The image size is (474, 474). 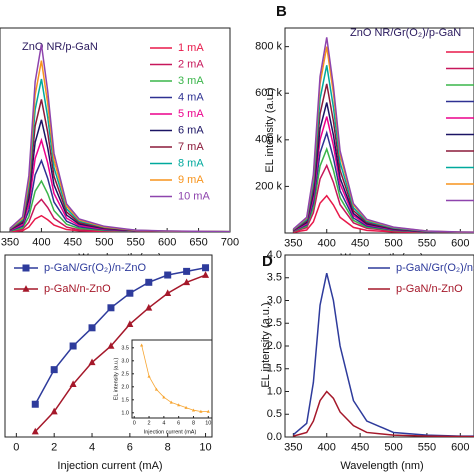 What do you see at coordinates (191, 147) in the screenshot?
I see `legend-label: 7 mA` at bounding box center [191, 147].